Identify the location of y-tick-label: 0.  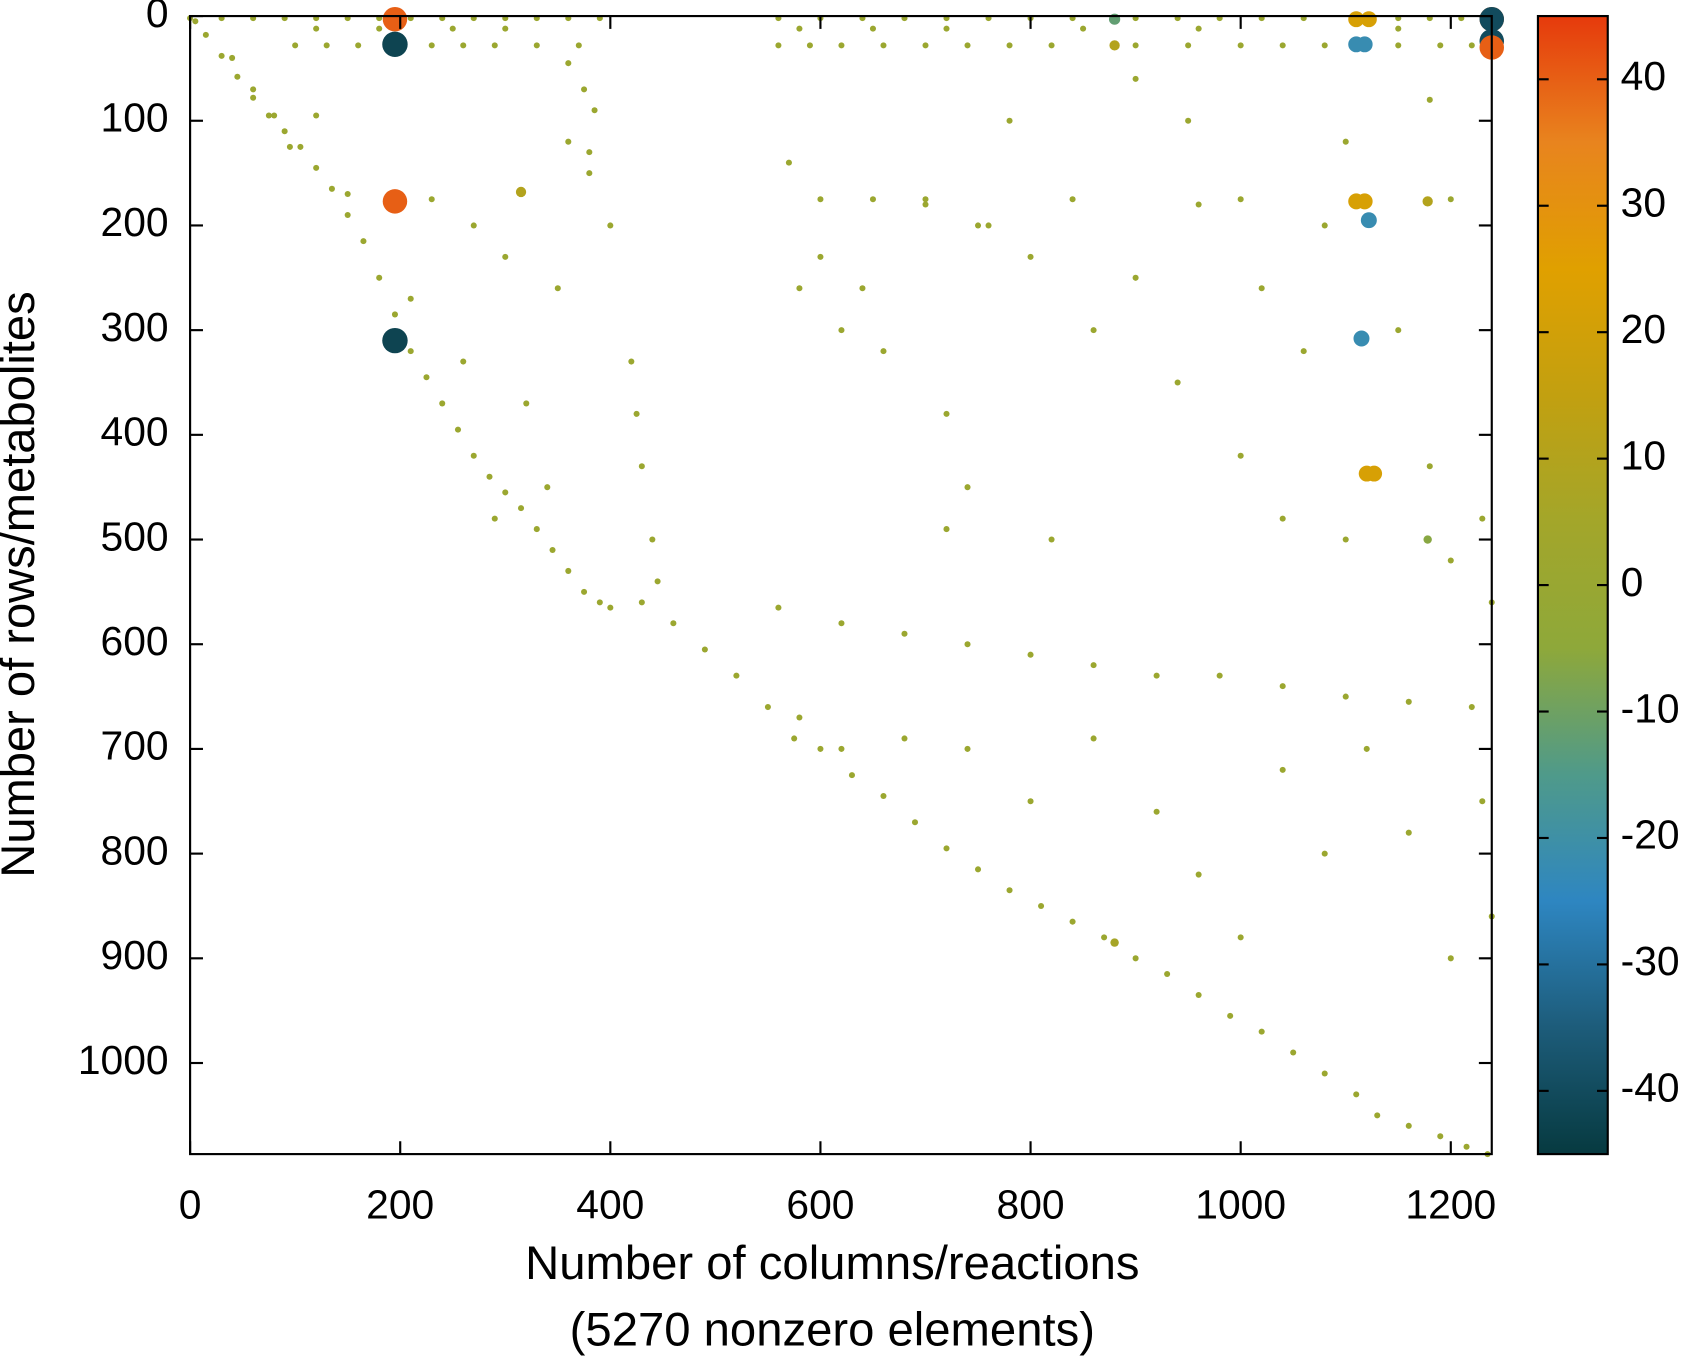
(157, 18).